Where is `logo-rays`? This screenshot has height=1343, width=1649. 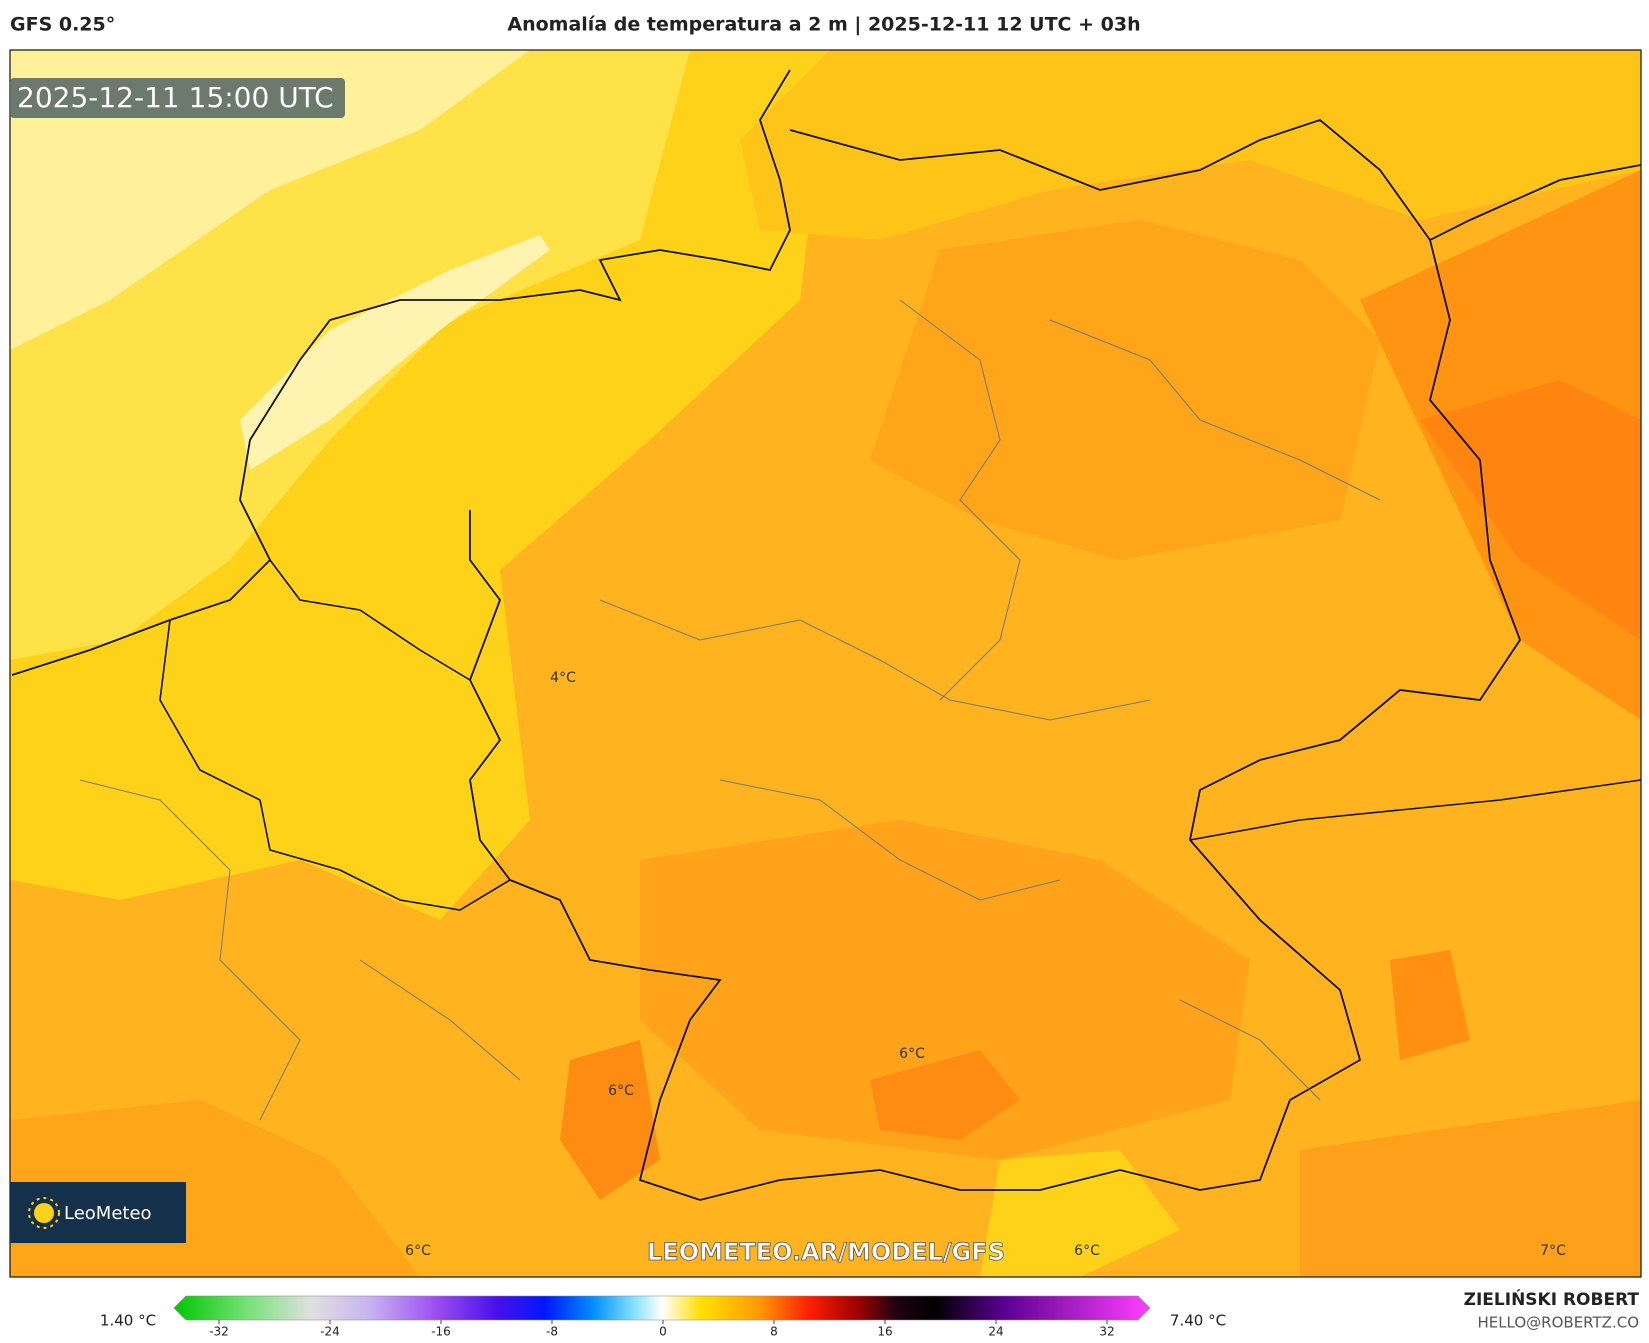 logo-rays is located at coordinates (44, 1213).